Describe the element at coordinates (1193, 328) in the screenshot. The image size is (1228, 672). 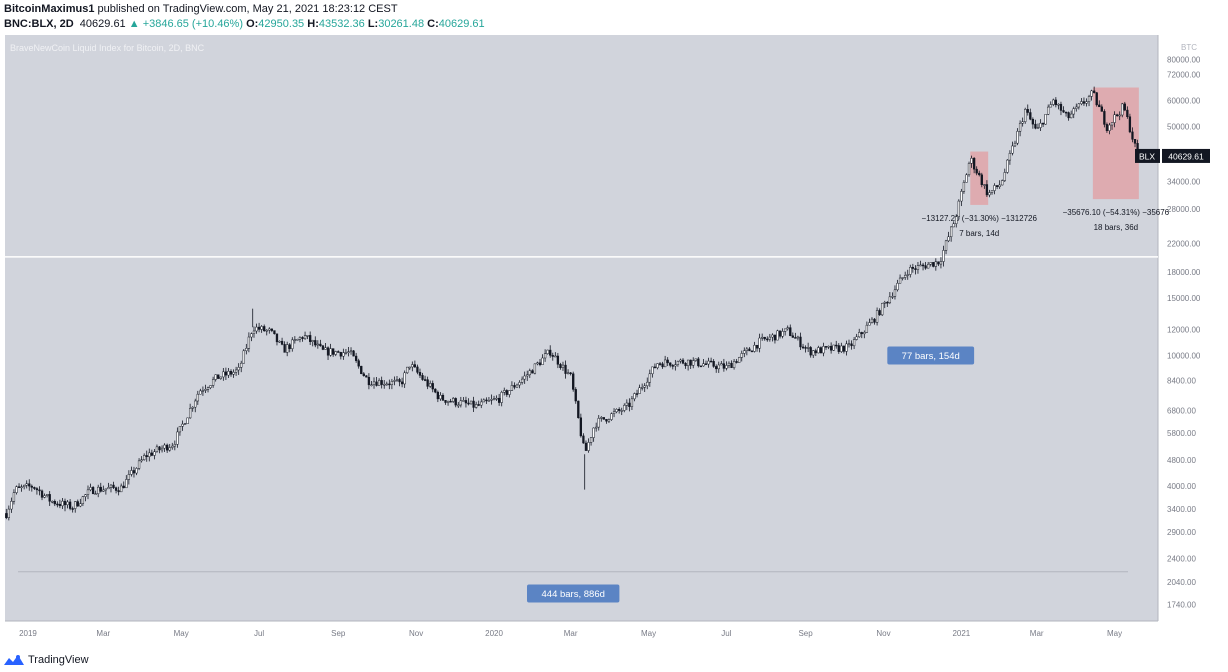
I see `price-axis` at that location.